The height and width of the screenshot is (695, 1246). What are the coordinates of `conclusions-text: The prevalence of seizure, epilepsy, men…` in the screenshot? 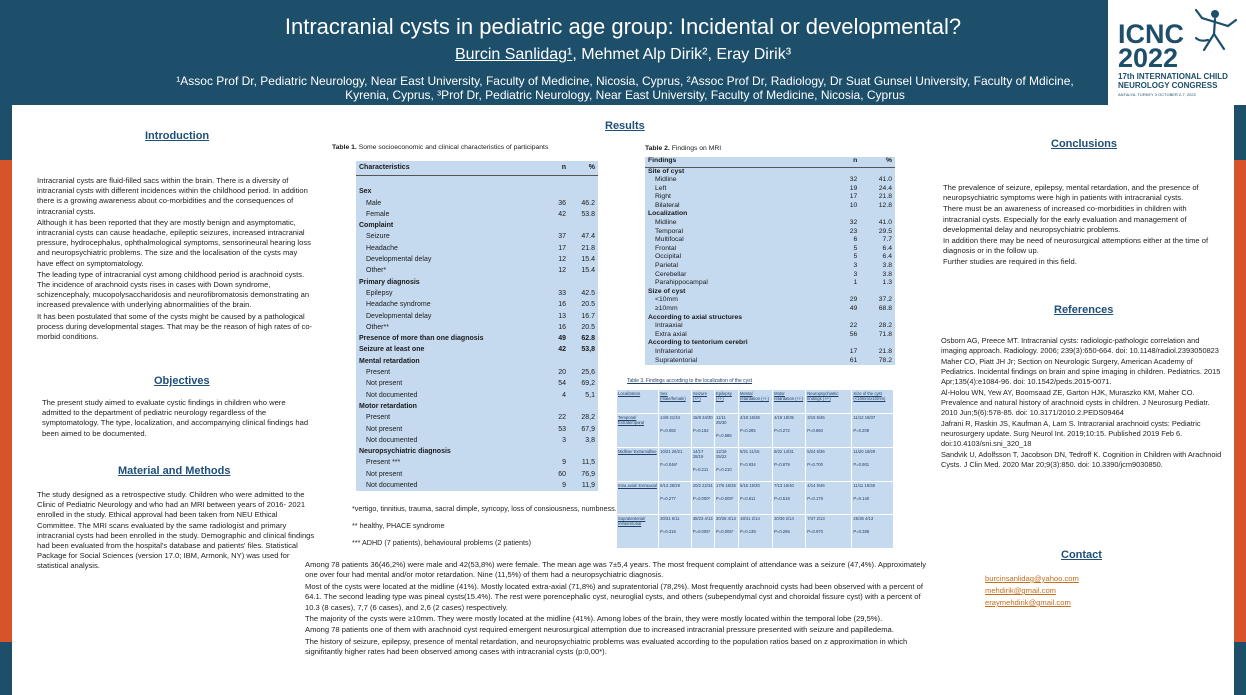 It's located at (1082, 226).